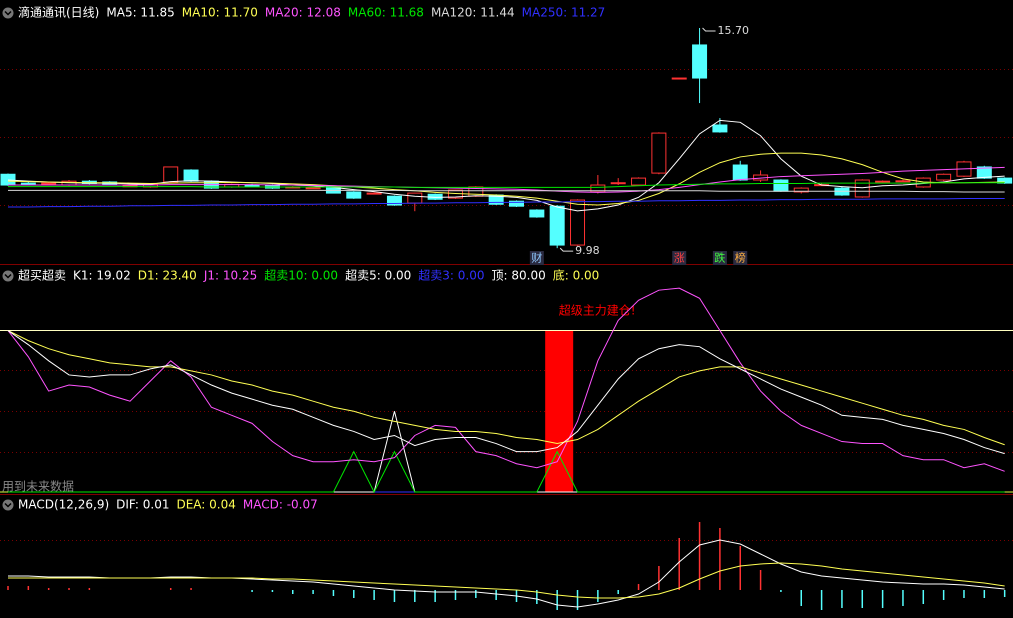 This screenshot has height=618, width=1013. What do you see at coordinates (519, 276) in the screenshot?
I see `legend-entry: 顶: 80.00` at bounding box center [519, 276].